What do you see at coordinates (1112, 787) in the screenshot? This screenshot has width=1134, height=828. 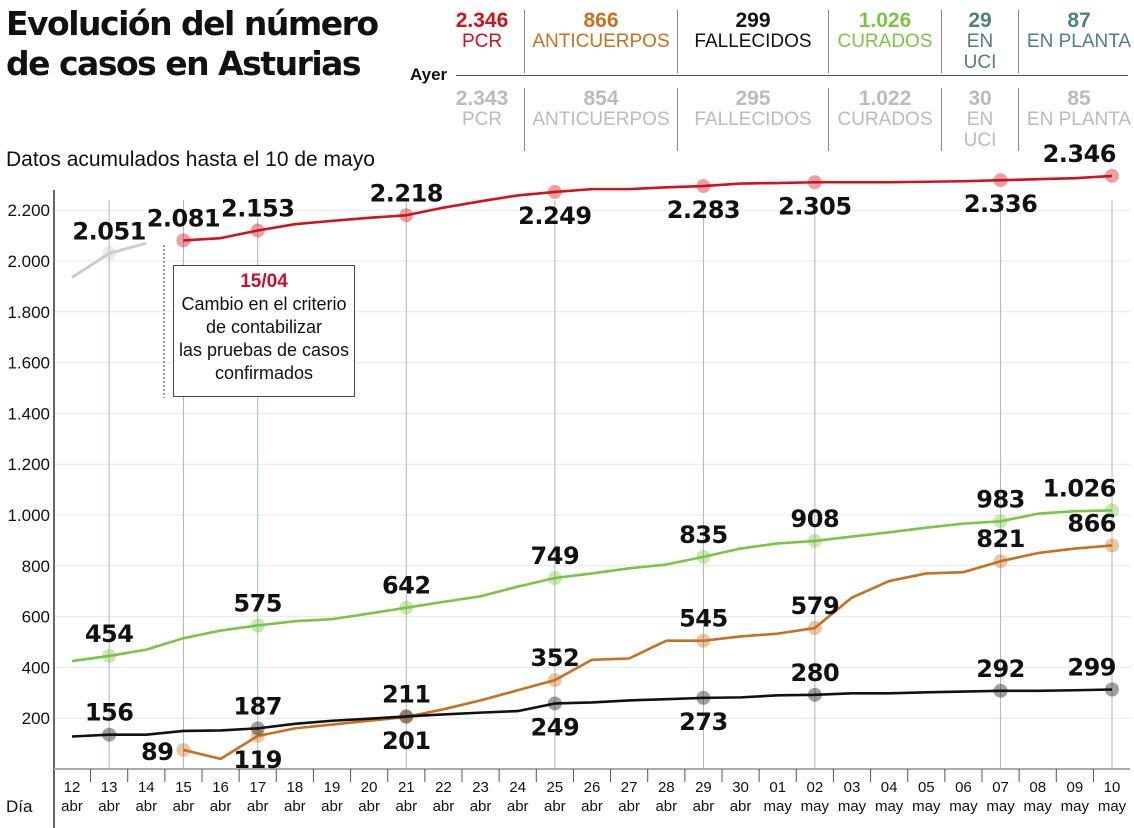 I see `x-tick-day: 10` at bounding box center [1112, 787].